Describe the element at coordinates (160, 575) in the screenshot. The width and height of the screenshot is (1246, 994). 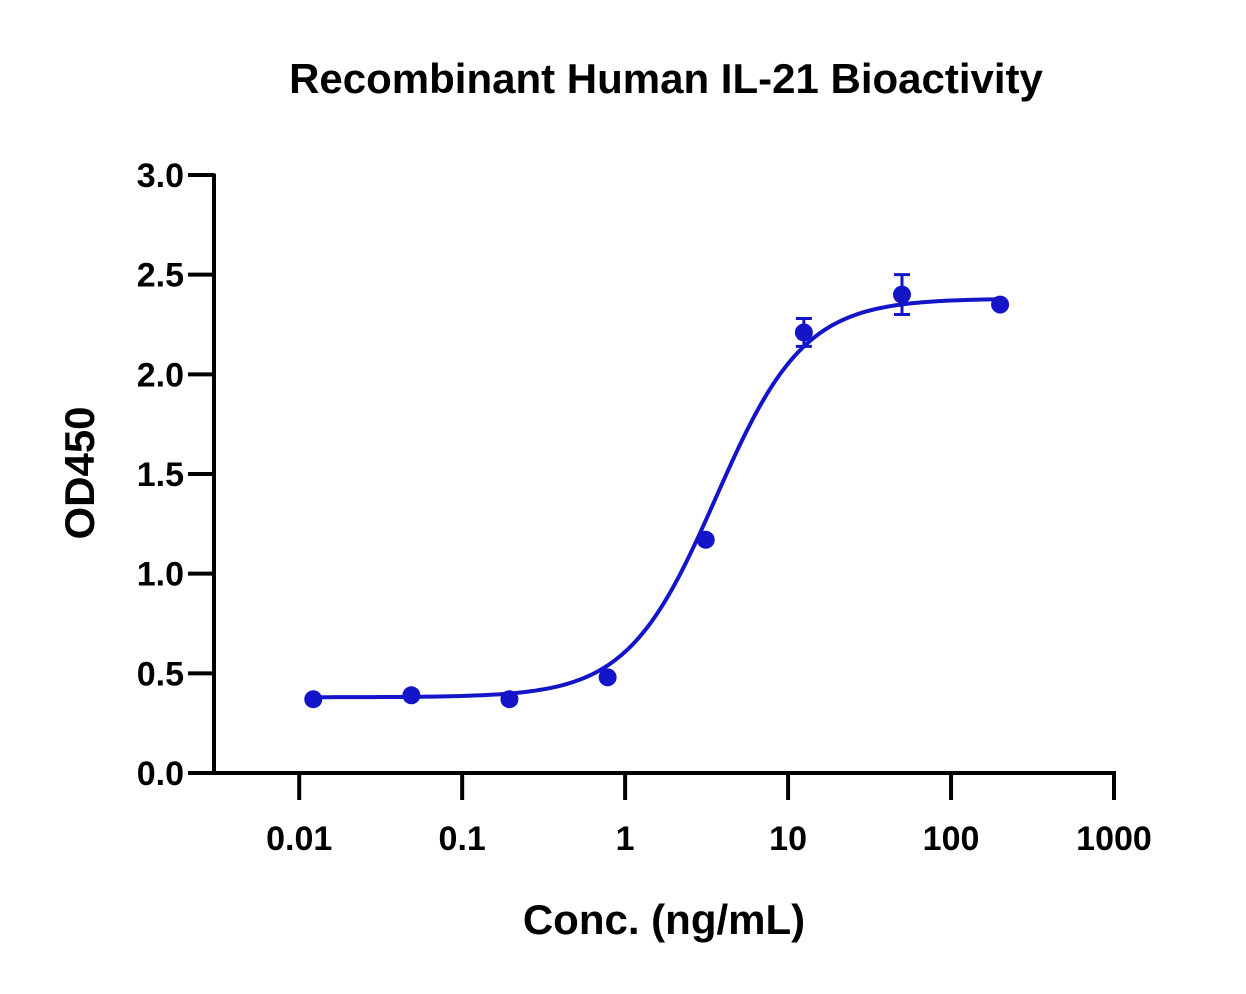
I see `y-tick-label: 1.0` at that location.